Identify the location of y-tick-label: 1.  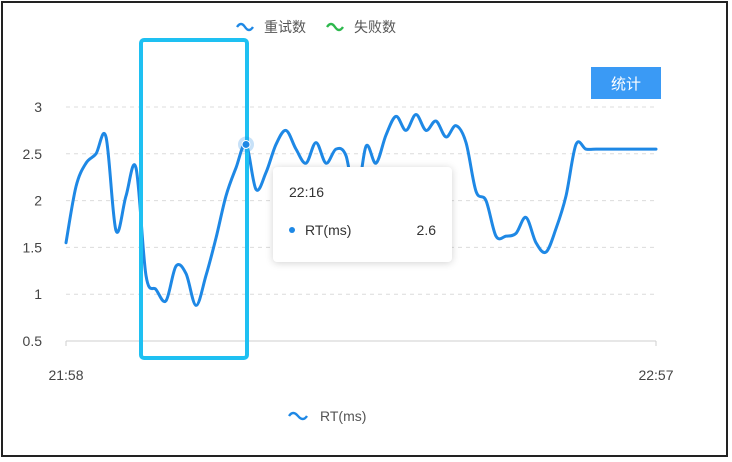
(38, 294).